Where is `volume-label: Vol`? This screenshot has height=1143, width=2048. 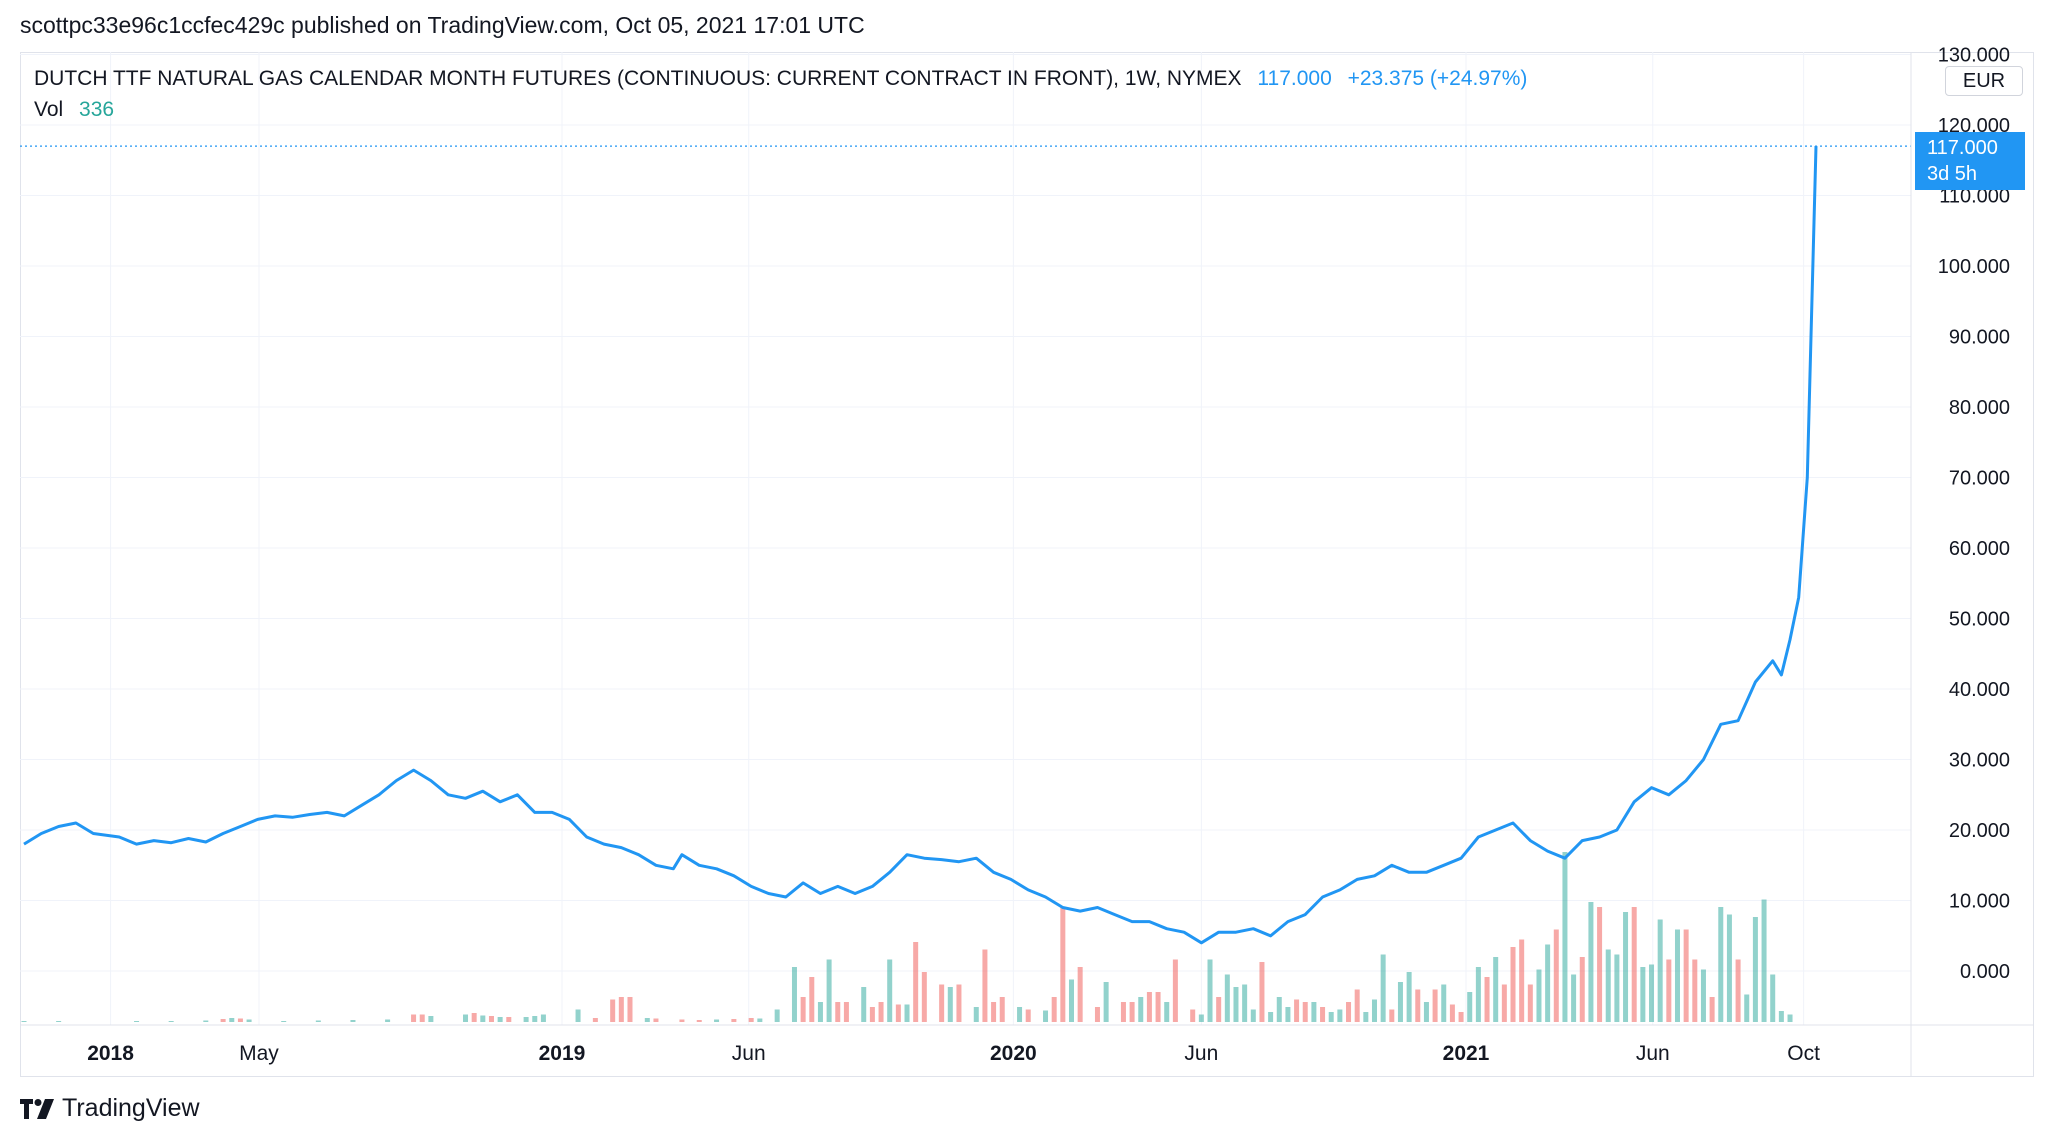 volume-label: Vol is located at coordinates (49, 109).